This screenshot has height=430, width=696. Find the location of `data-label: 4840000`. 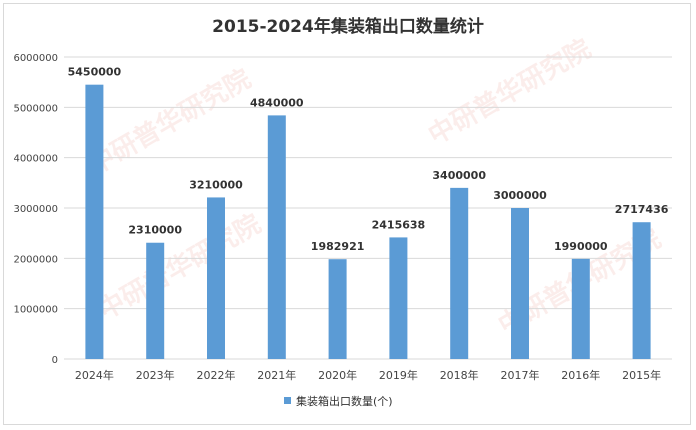

data-label: 4840000 is located at coordinates (277, 102).